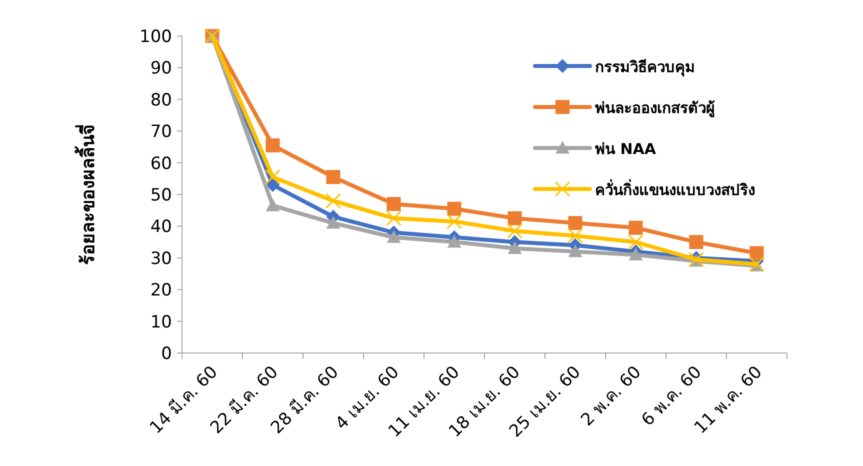 This screenshot has width=863, height=466. What do you see at coordinates (161, 164) in the screenshot?
I see `y-tick-label: 60` at bounding box center [161, 164].